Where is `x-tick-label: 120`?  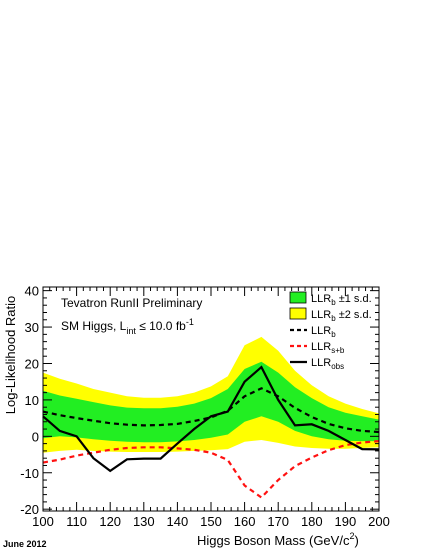 x-tick-label: 120 is located at coordinates (110, 521).